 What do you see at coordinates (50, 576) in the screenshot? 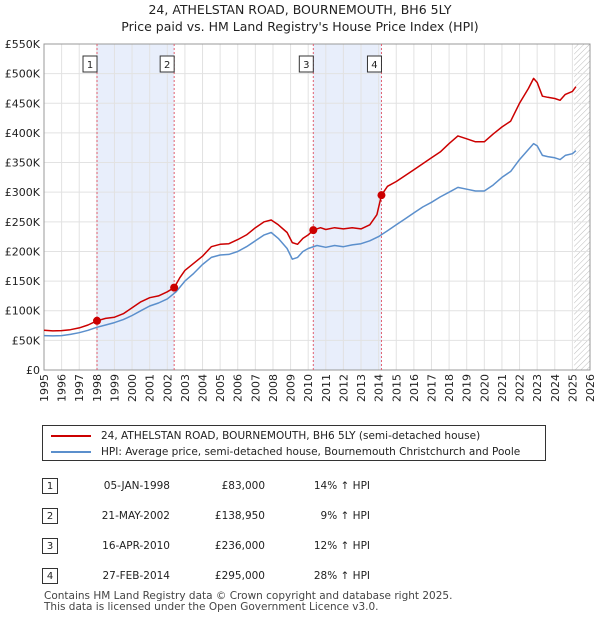
I see `sale-number-badge: 4` at bounding box center [50, 576].